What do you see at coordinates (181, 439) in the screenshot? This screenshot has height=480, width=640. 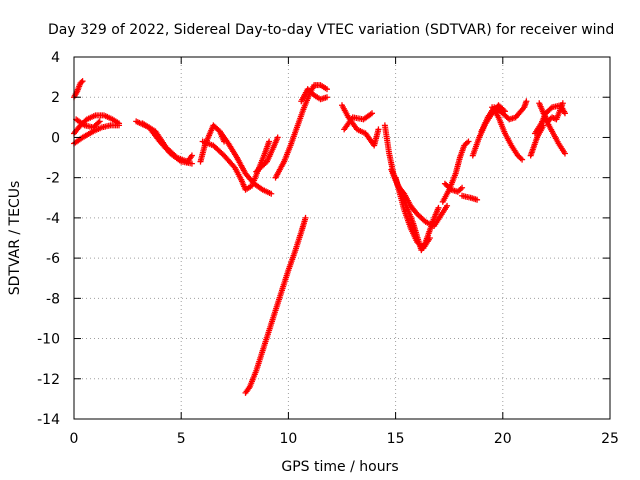 I see `x-tick-label: 5` at bounding box center [181, 439].